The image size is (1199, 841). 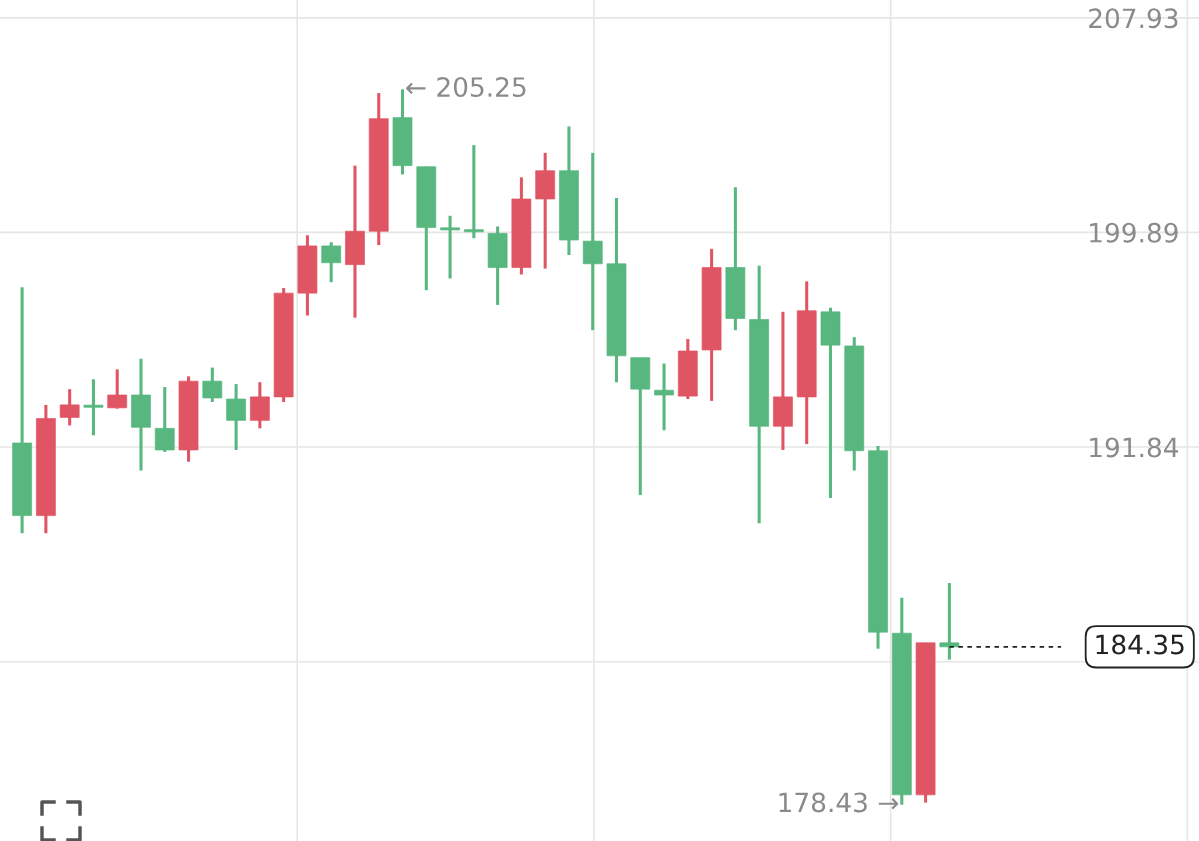 What do you see at coordinates (466, 87) in the screenshot?
I see `annotation: ← 205.25` at bounding box center [466, 87].